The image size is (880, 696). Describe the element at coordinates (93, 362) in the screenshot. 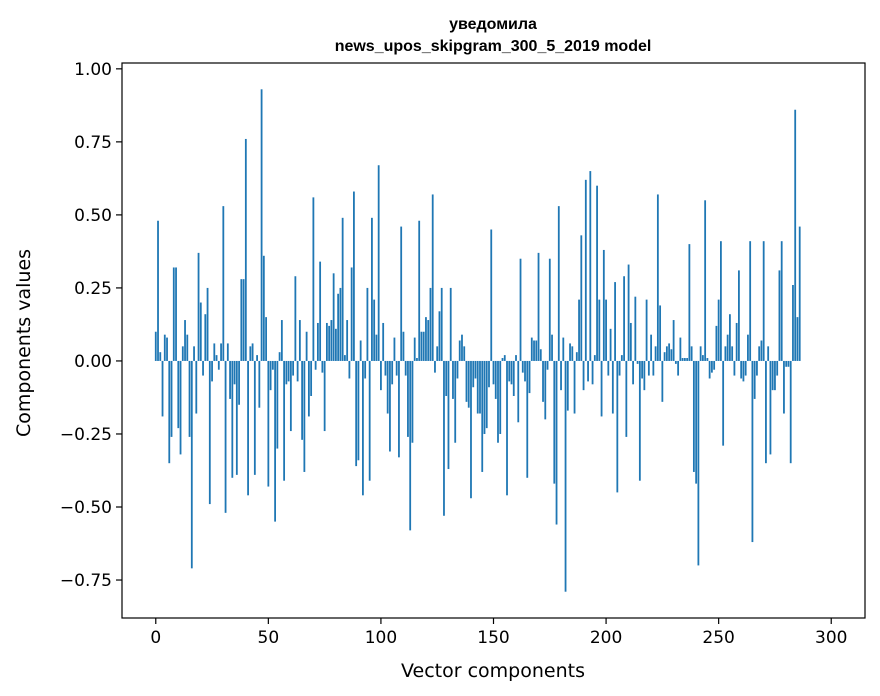

I see `y-tick-label: 0.00` at that location.